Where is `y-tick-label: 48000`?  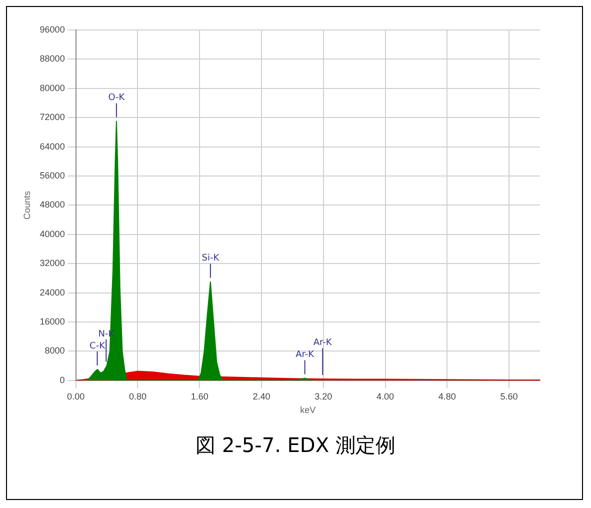
y-tick-label: 48000 is located at coordinates (52, 205).